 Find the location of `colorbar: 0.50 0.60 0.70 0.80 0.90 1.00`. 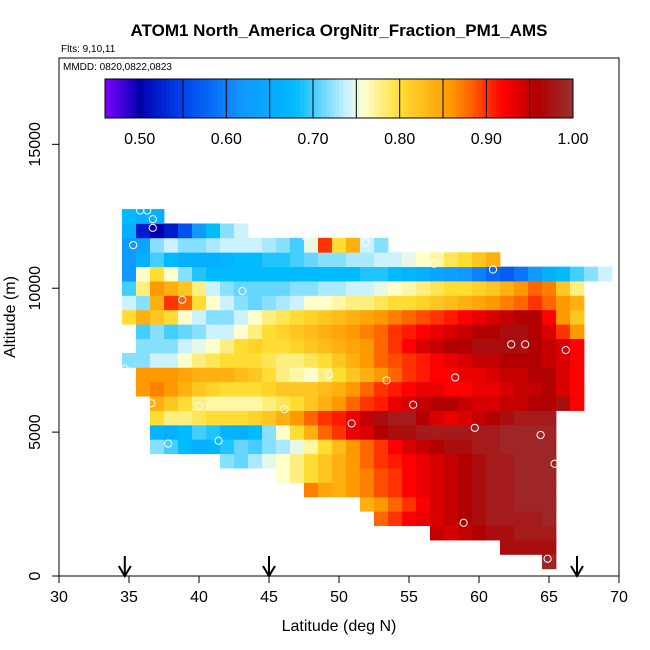

colorbar: 0.50 0.60 0.70 0.80 0.90 1.00 is located at coordinates (346, 113).